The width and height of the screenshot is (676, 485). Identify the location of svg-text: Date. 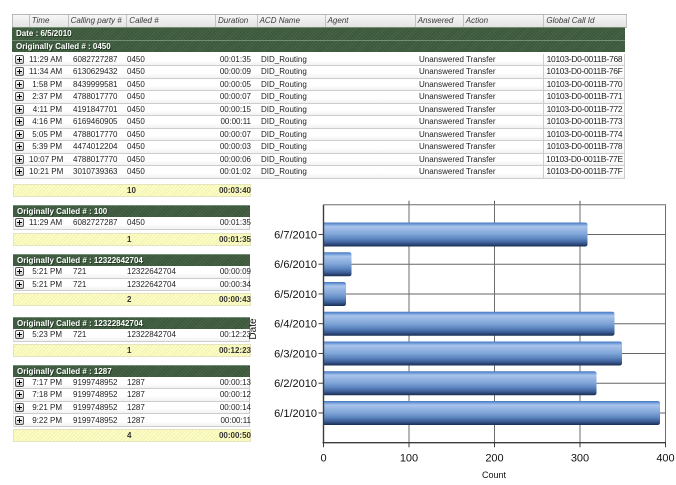
(253, 329).